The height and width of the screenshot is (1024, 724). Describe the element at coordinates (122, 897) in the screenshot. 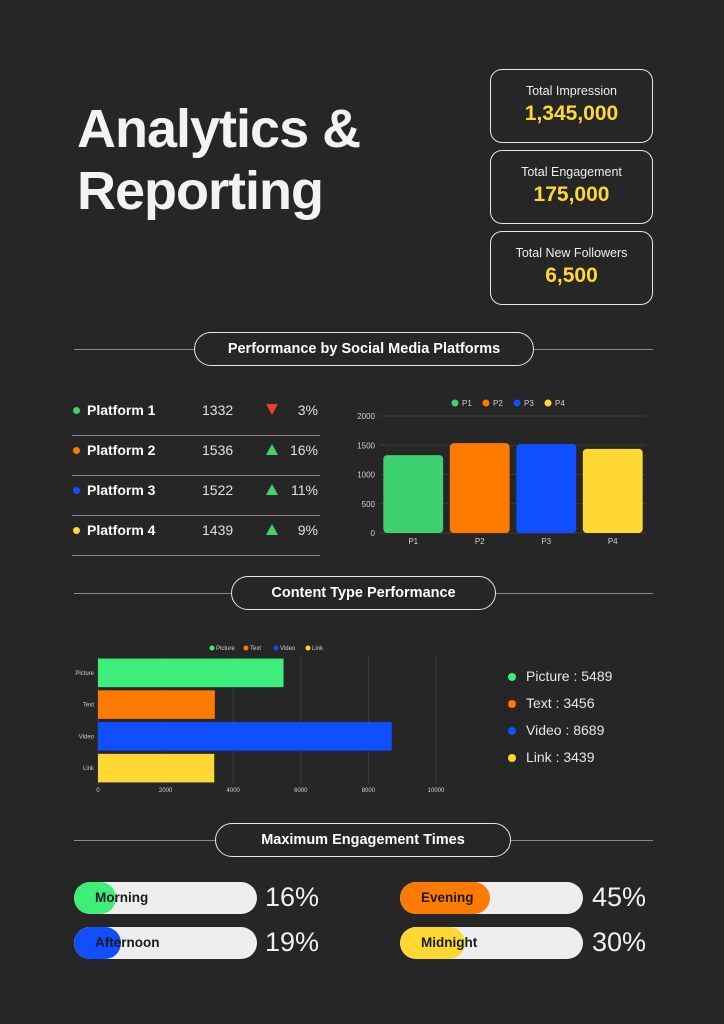

I see `engagement-label: Morning` at that location.